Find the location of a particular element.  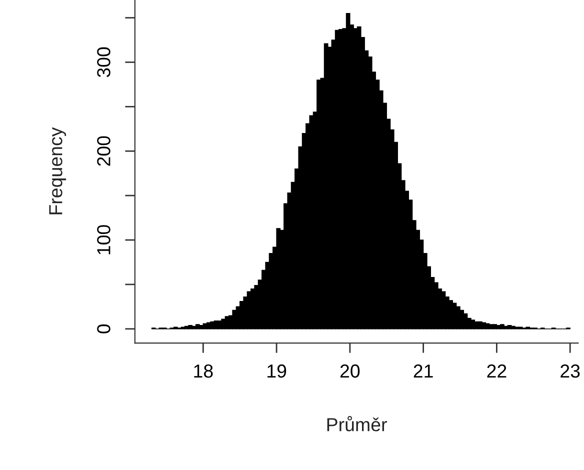

y-tick-label: 100 is located at coordinates (103, 239).